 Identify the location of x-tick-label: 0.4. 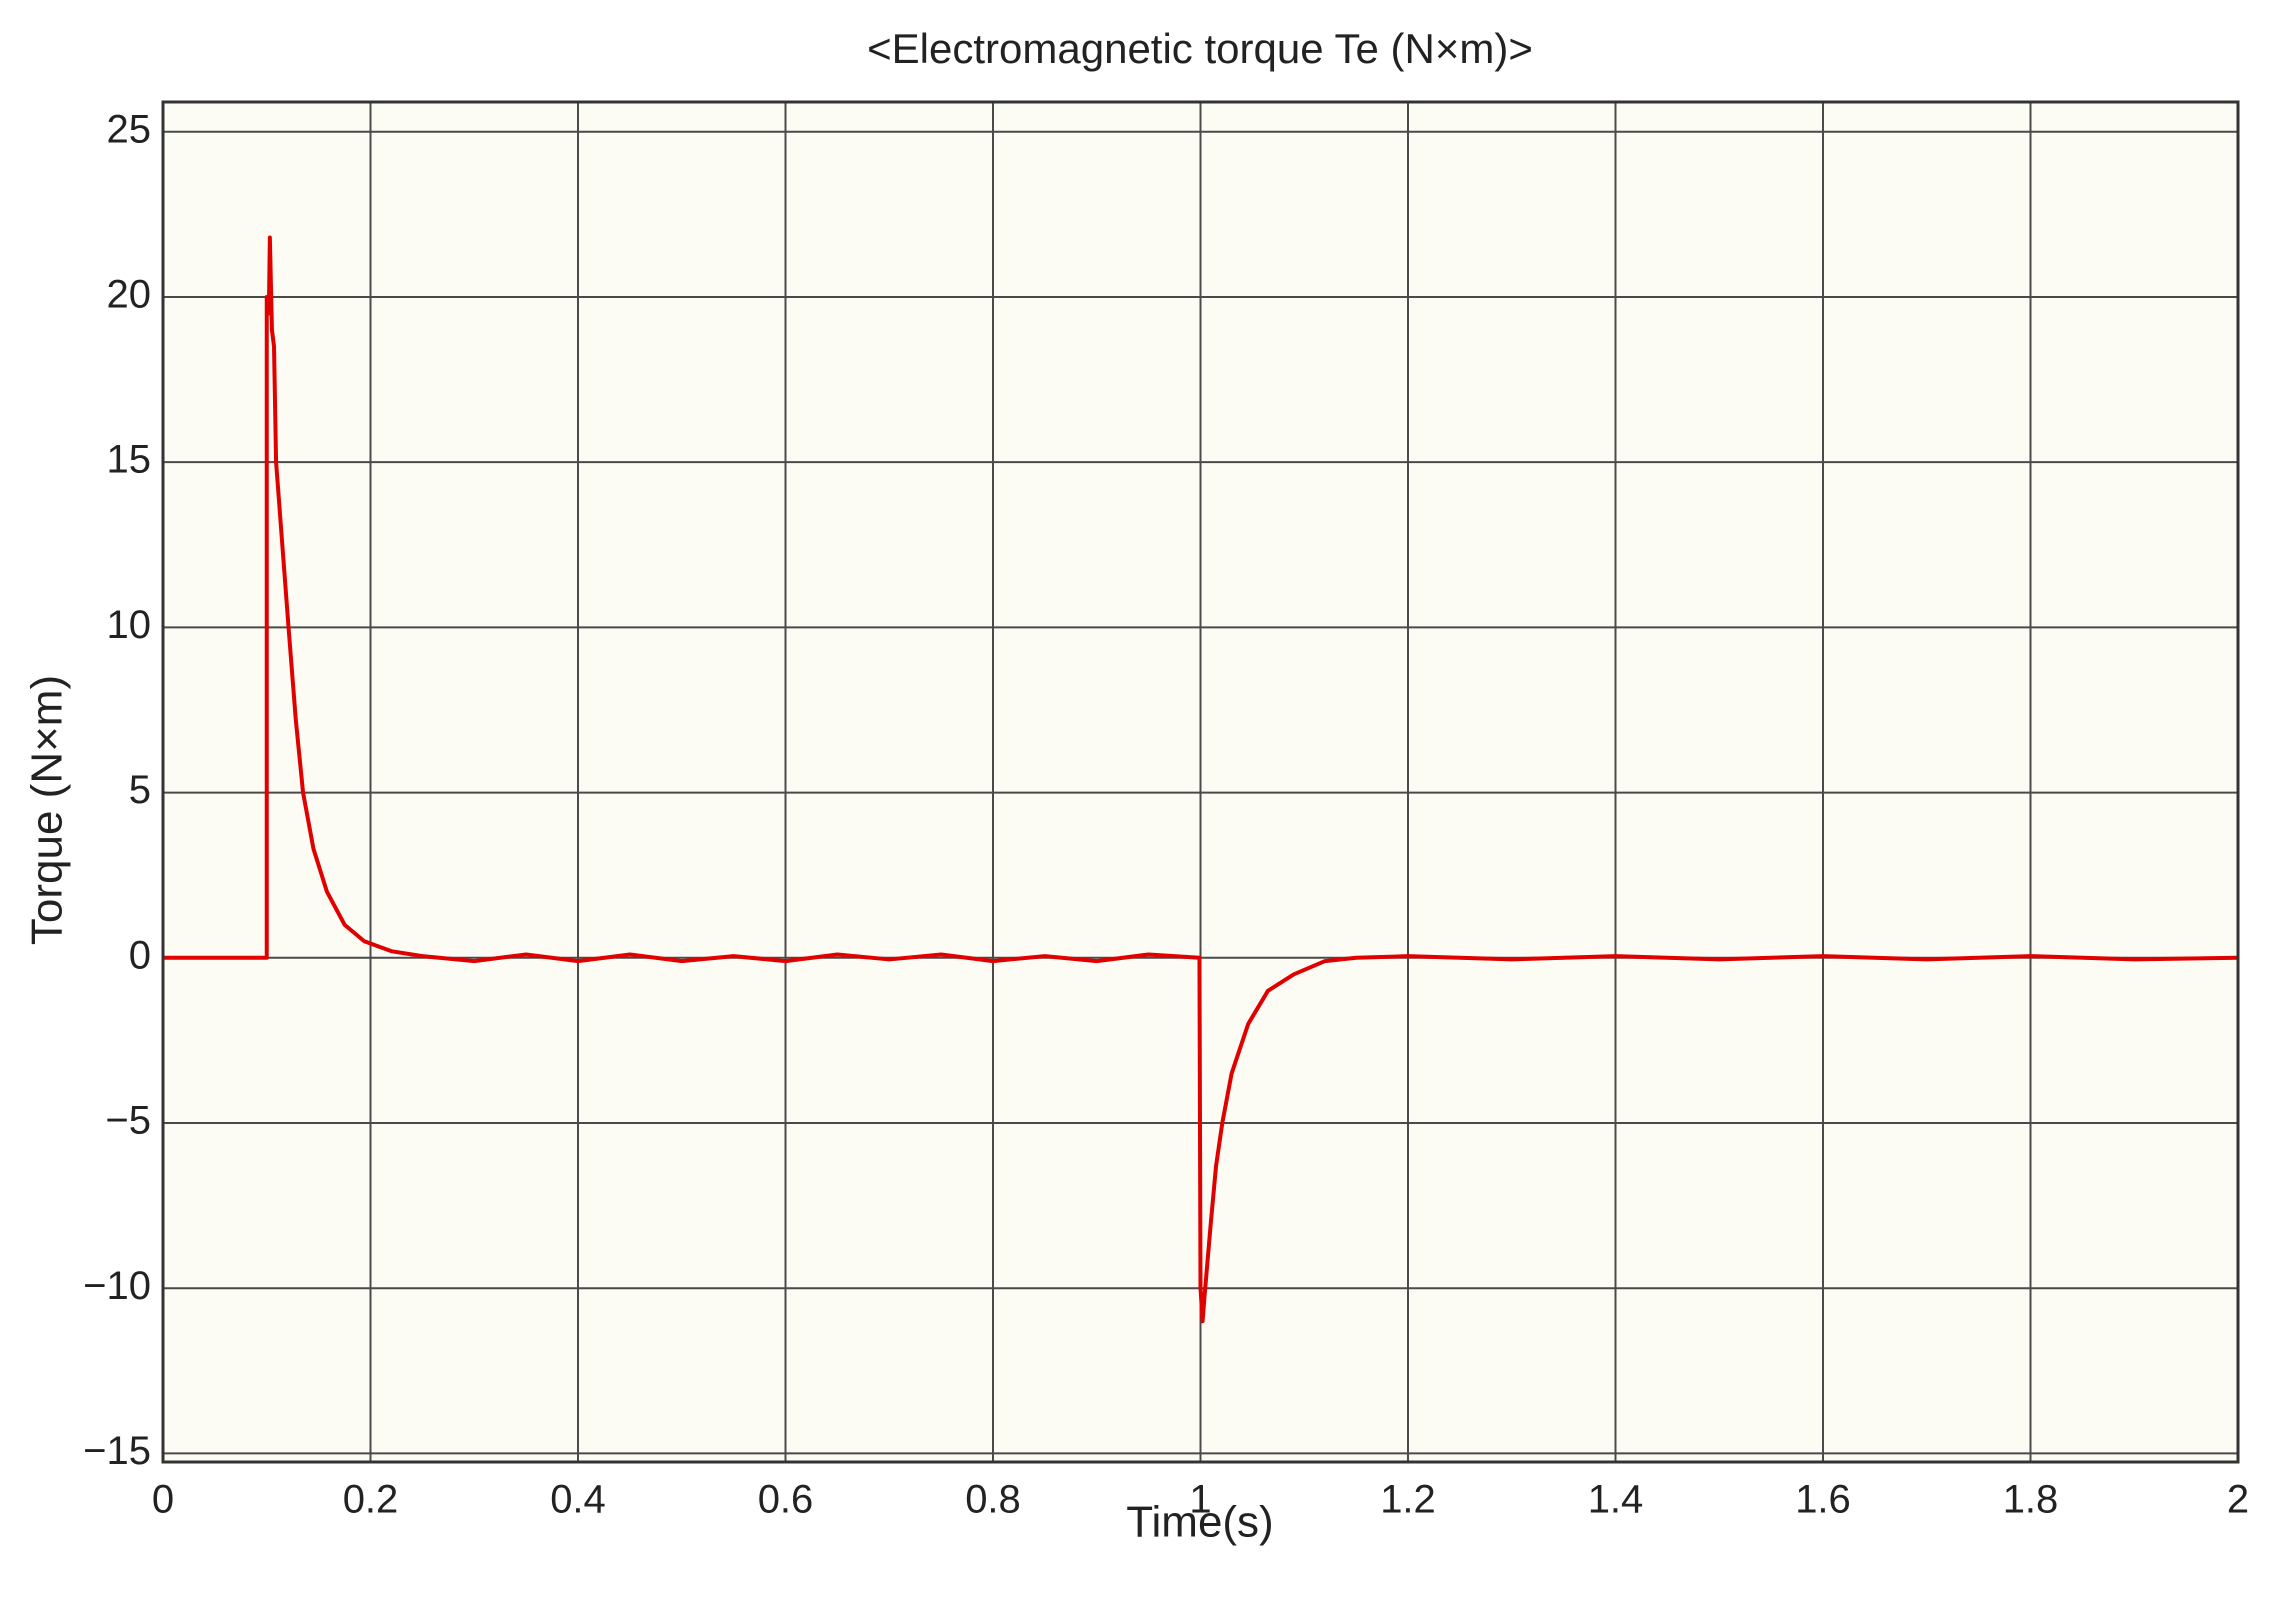
(578, 1500).